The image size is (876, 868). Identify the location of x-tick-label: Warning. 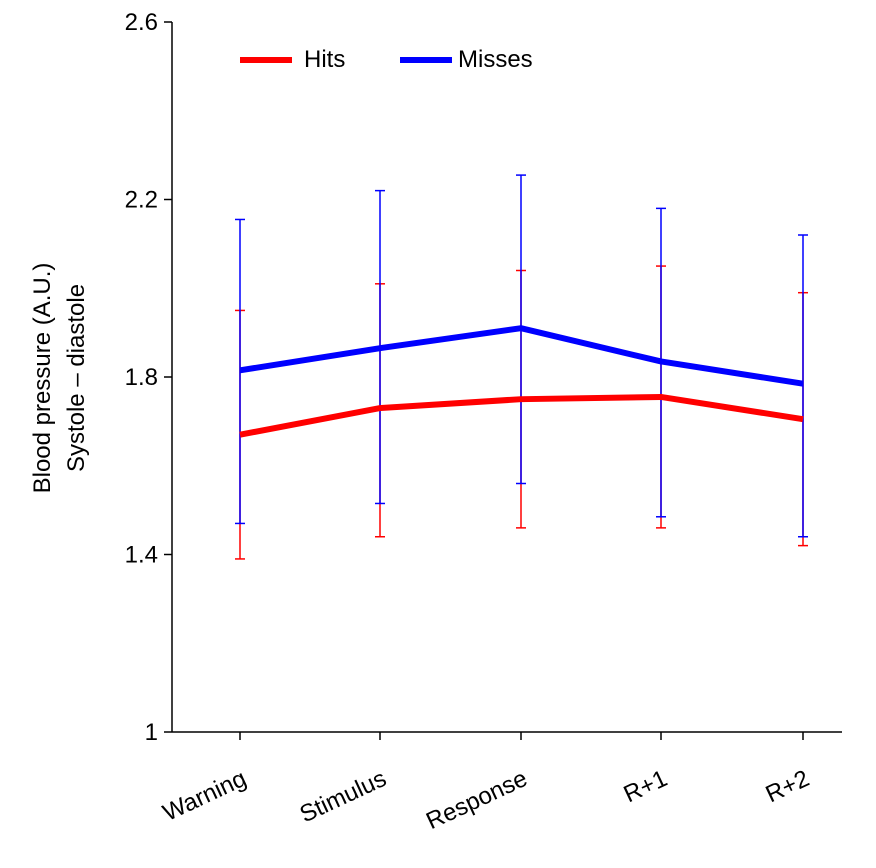
(205, 796).